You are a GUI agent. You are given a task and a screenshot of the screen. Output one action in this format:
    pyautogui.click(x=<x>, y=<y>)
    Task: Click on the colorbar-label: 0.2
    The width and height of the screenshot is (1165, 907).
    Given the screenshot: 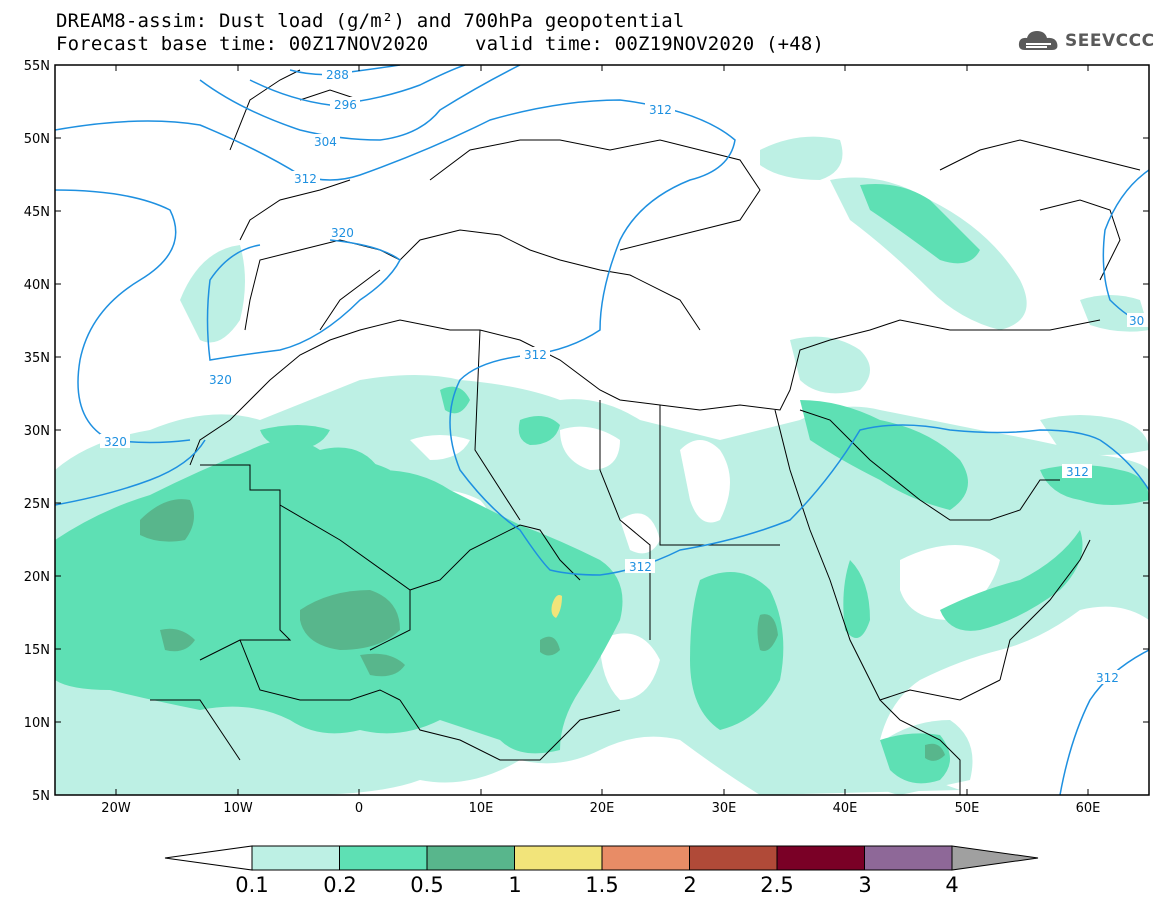 What is the action you would take?
    pyautogui.click(x=339, y=885)
    